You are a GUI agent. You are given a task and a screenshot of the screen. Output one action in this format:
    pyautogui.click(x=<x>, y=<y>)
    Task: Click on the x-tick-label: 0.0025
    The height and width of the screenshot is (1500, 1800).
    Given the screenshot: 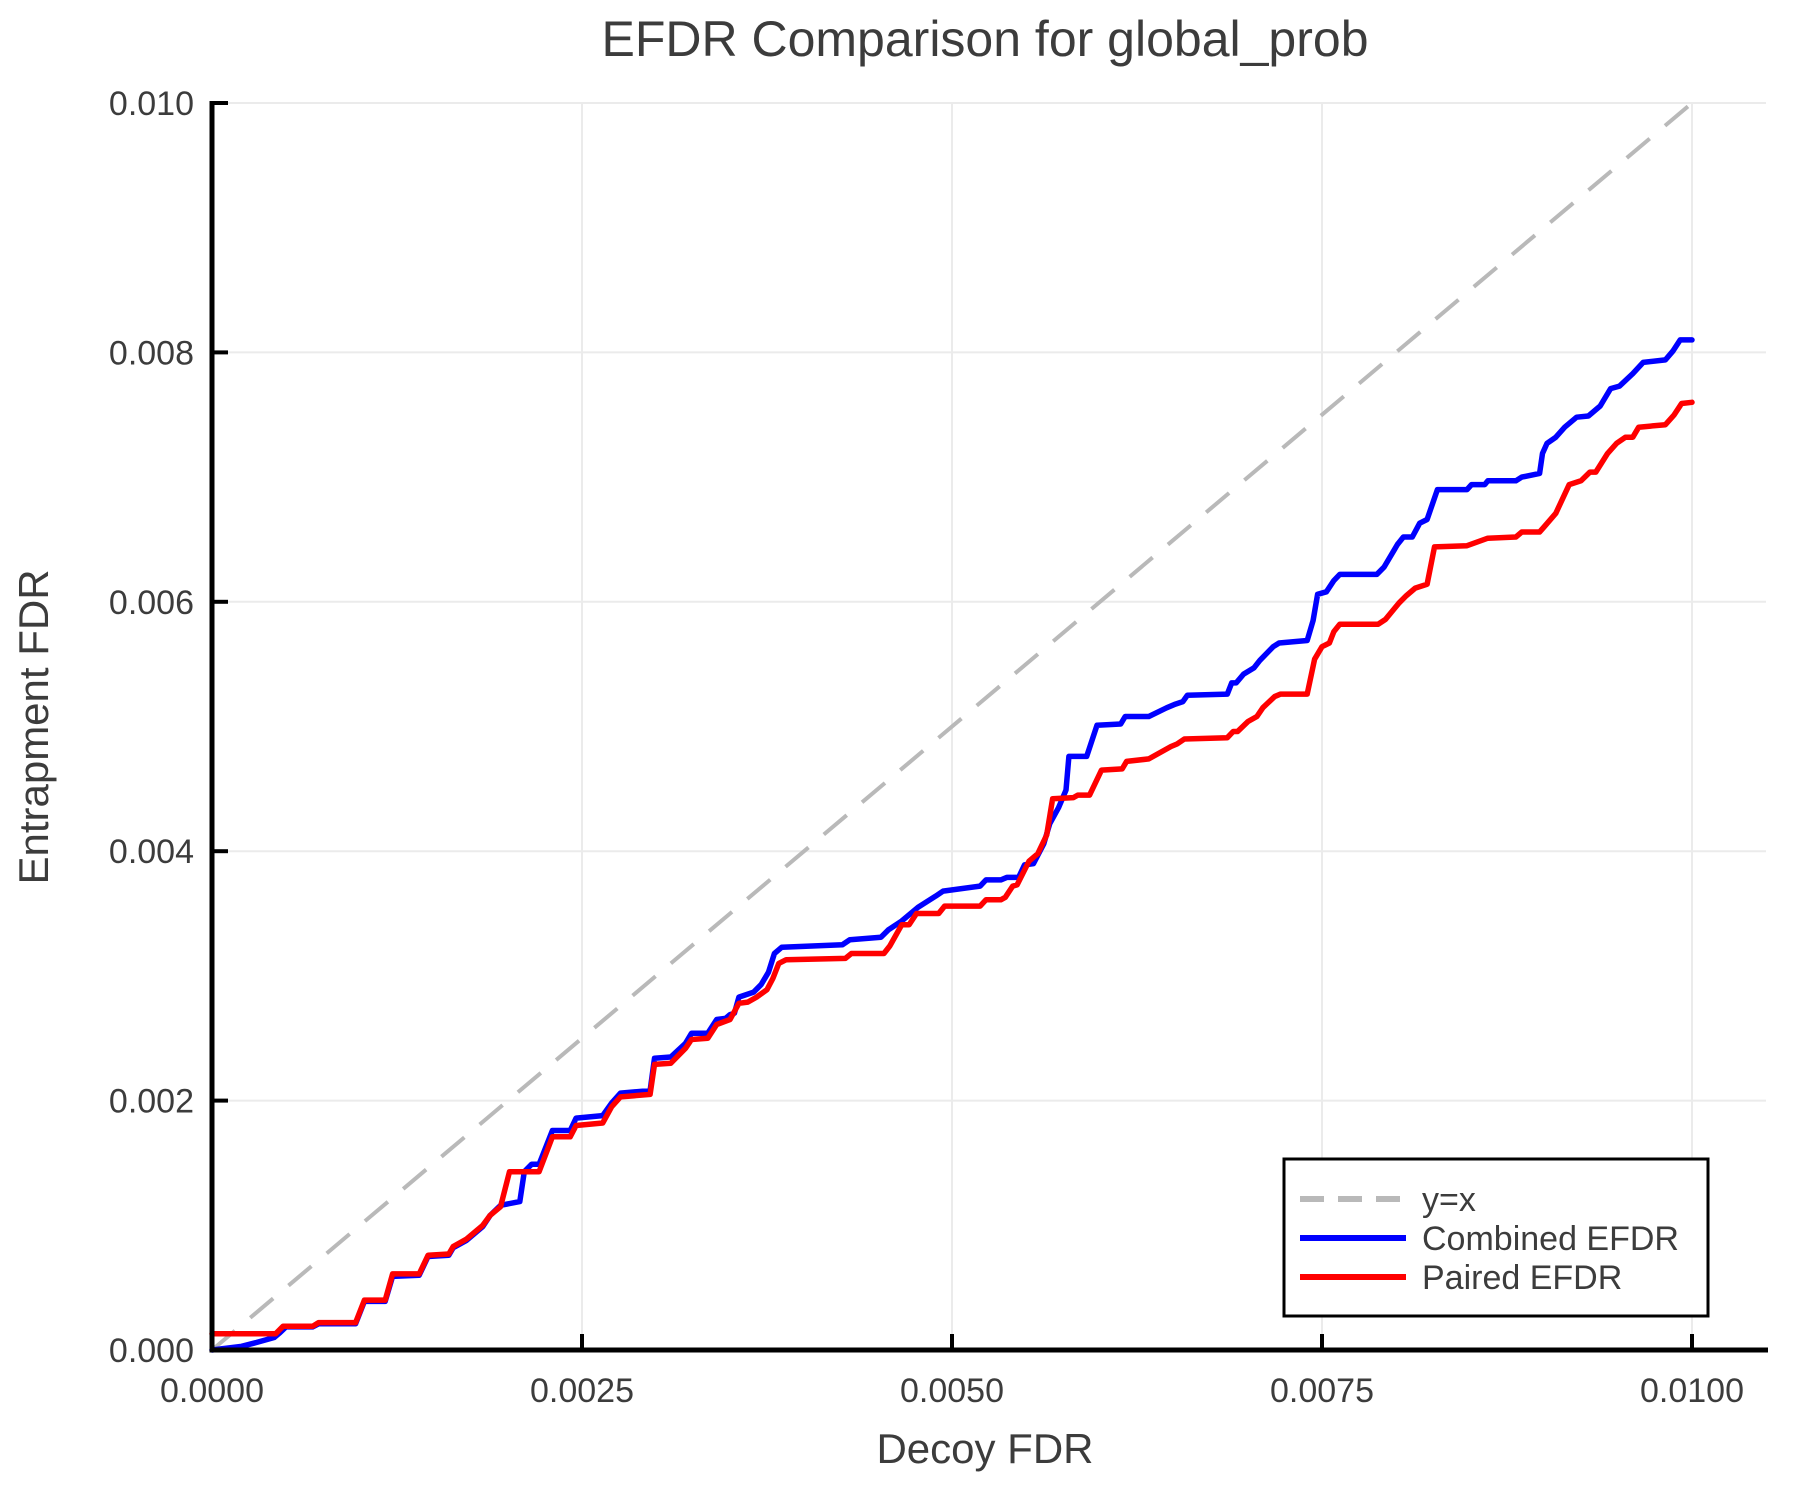 What is the action you would take?
    pyautogui.click(x=582, y=1391)
    